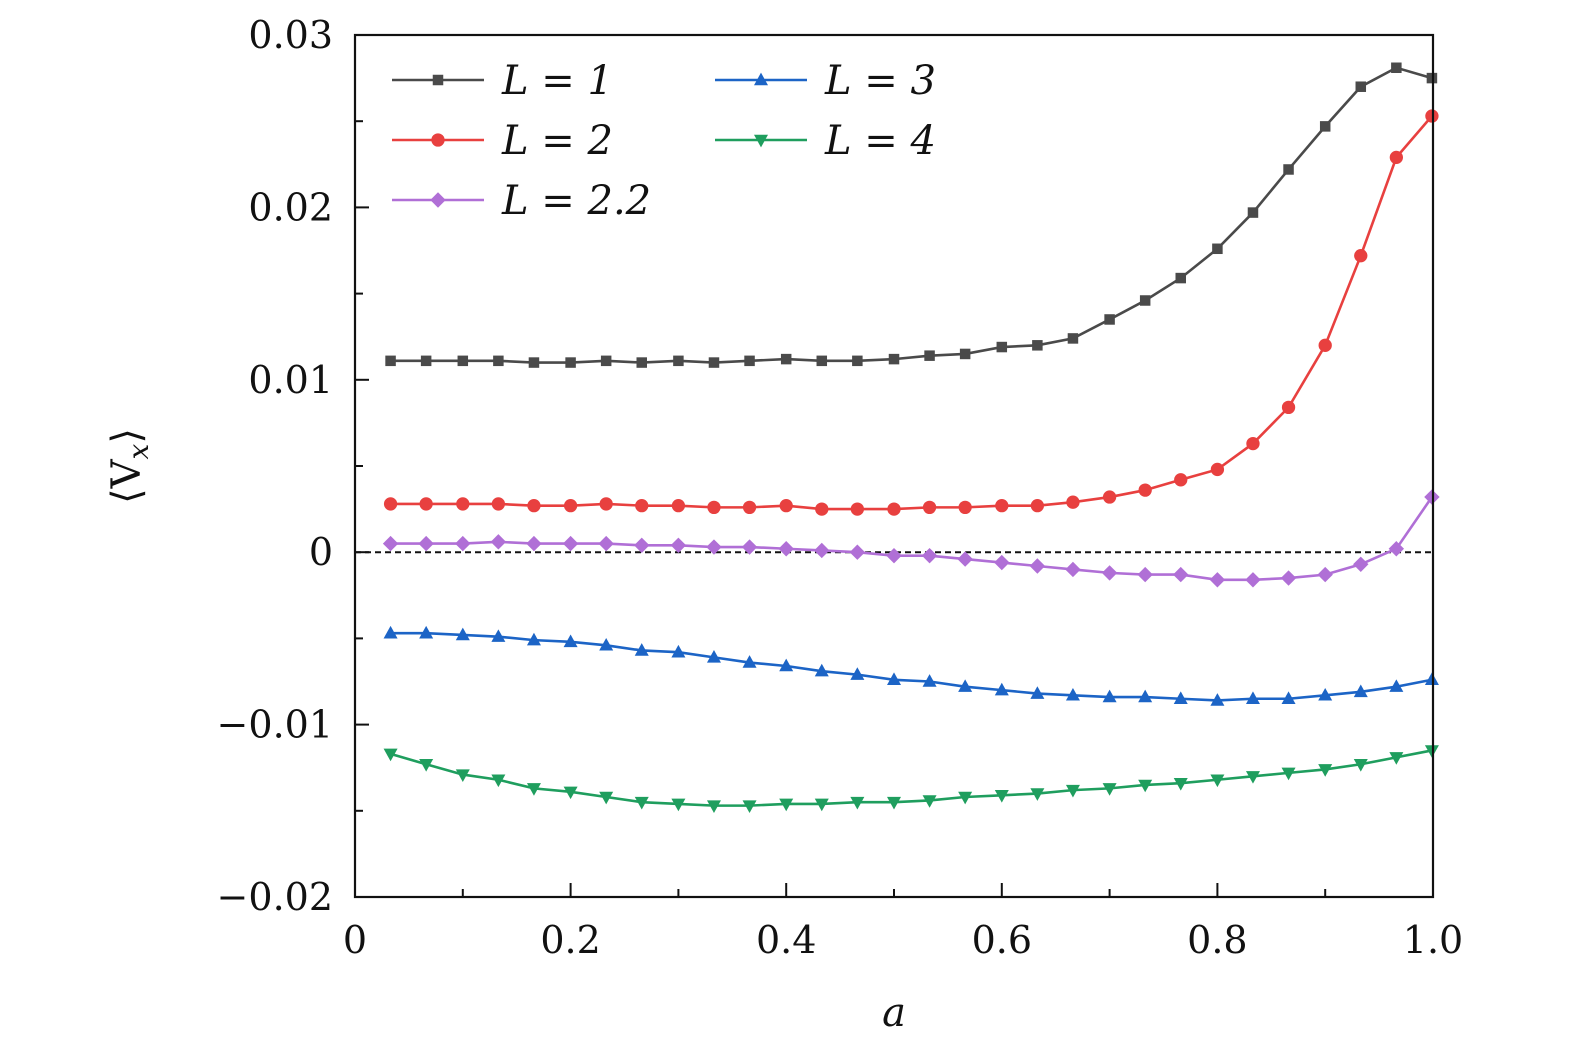 This screenshot has width=1575, height=1053. I want to click on x-tick-label: 1.0, so click(1433, 940).